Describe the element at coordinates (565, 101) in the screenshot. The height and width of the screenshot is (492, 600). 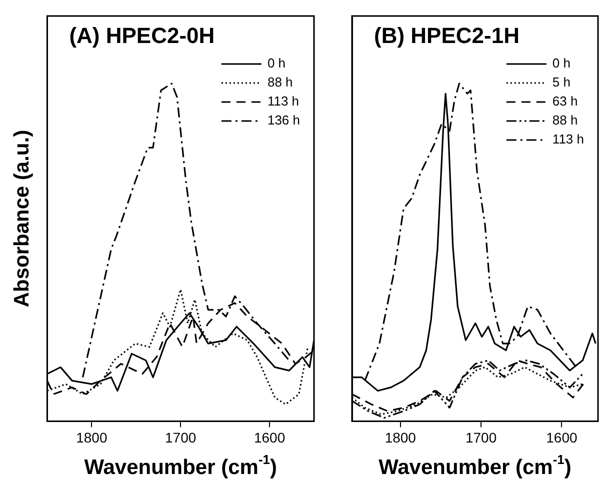
I see `legend-label: 63 h` at that location.